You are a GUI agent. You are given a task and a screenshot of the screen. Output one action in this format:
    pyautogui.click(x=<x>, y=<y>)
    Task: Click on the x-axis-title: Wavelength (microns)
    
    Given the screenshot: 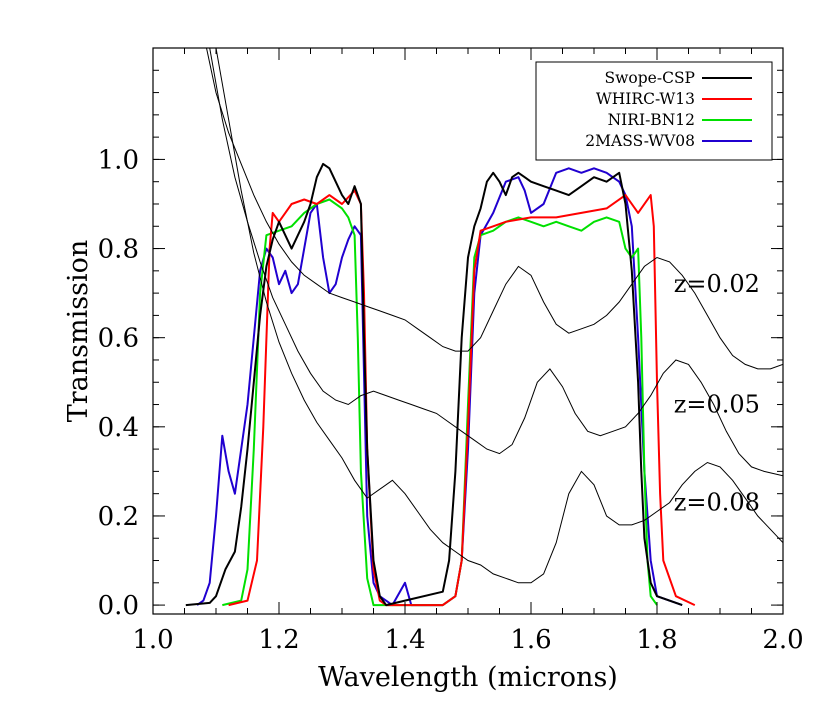 What is the action you would take?
    pyautogui.click(x=468, y=677)
    